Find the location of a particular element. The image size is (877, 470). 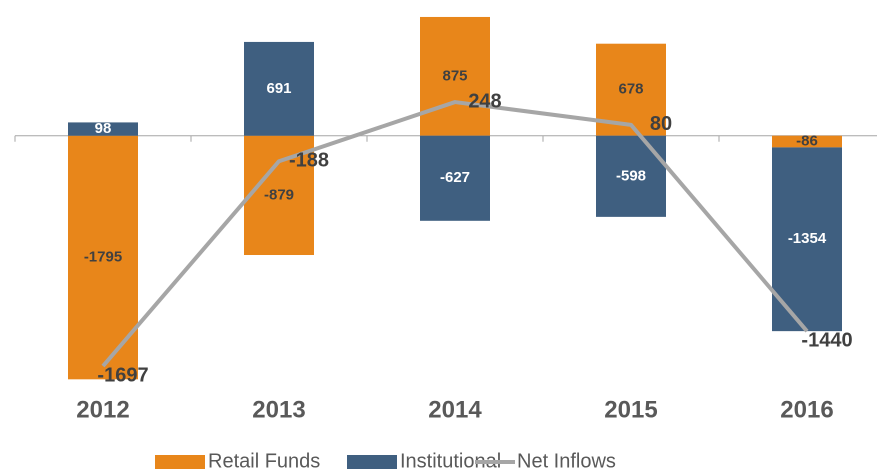

legend-label: Net Inflows is located at coordinates (566, 460).